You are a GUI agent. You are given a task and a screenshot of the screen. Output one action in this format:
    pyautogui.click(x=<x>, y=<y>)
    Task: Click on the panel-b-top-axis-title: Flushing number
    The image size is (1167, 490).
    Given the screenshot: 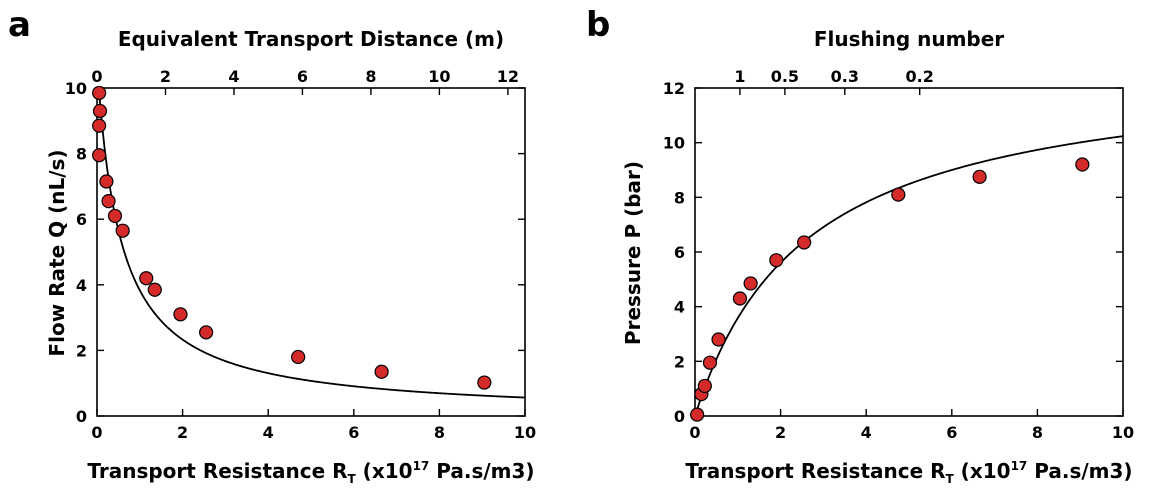 What is the action you would take?
    pyautogui.click(x=909, y=39)
    